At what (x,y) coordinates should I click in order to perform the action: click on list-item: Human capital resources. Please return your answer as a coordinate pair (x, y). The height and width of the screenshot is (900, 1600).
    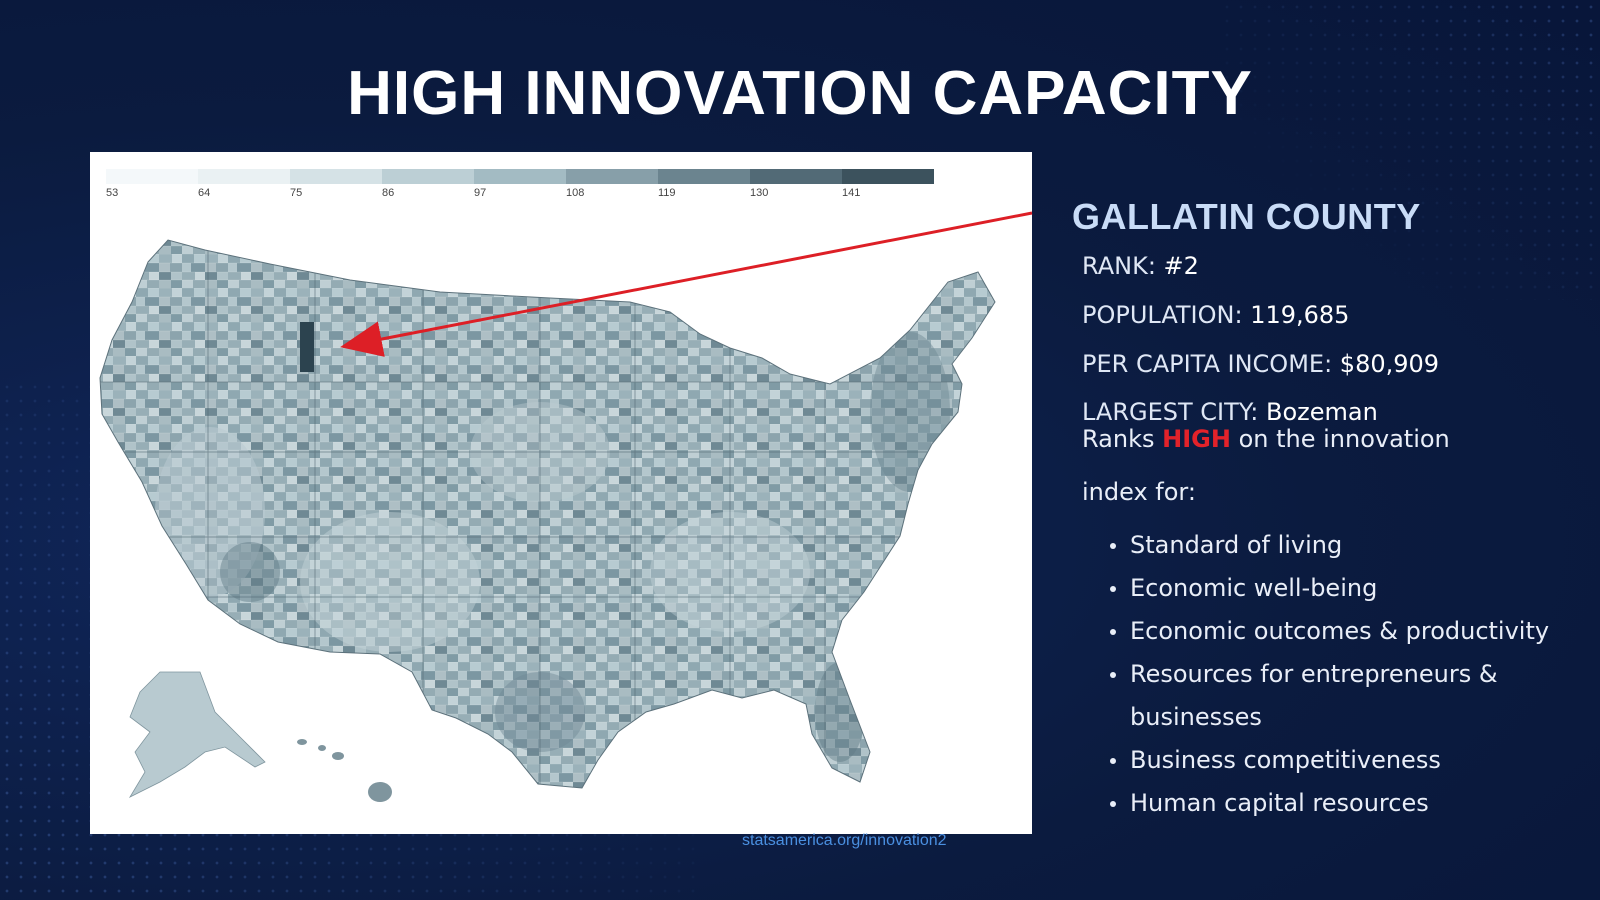
    Looking at the image, I should click on (1341, 803).